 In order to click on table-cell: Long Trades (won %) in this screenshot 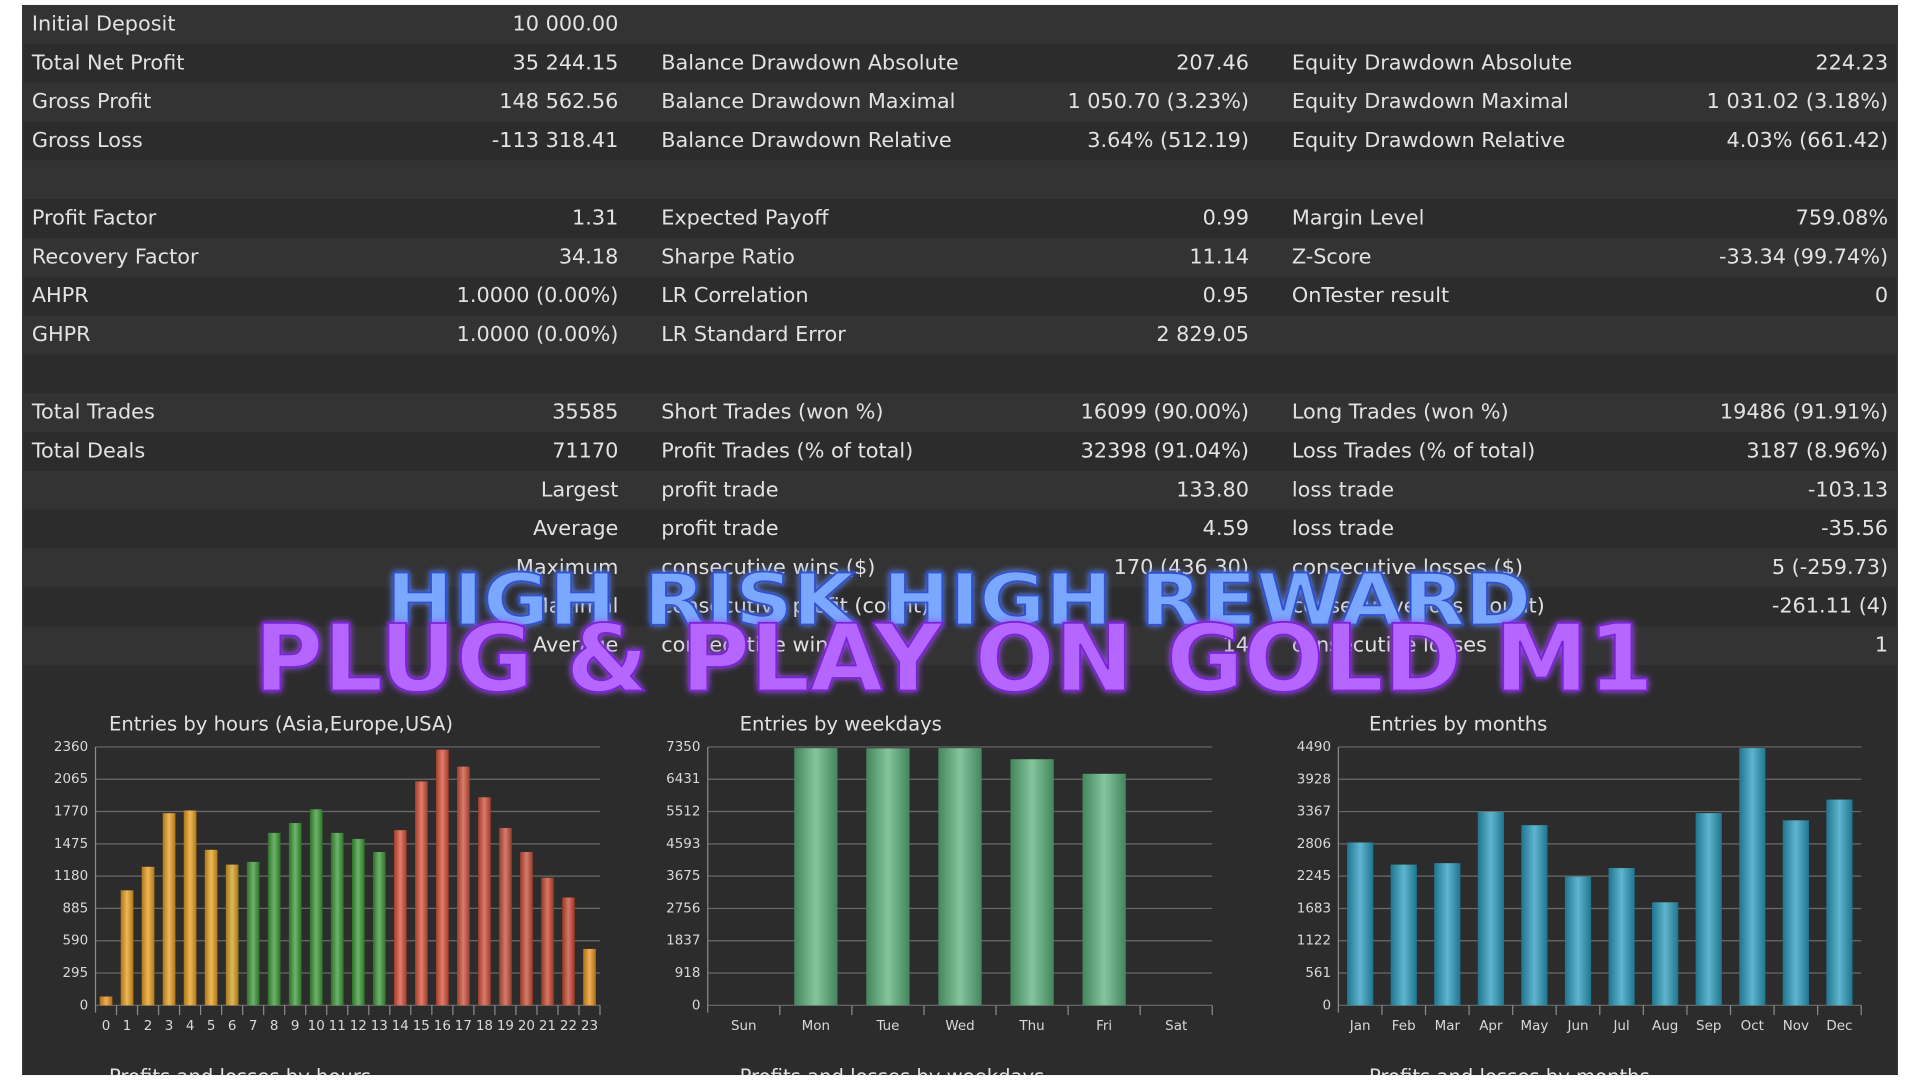, I will do `click(1400, 412)`.